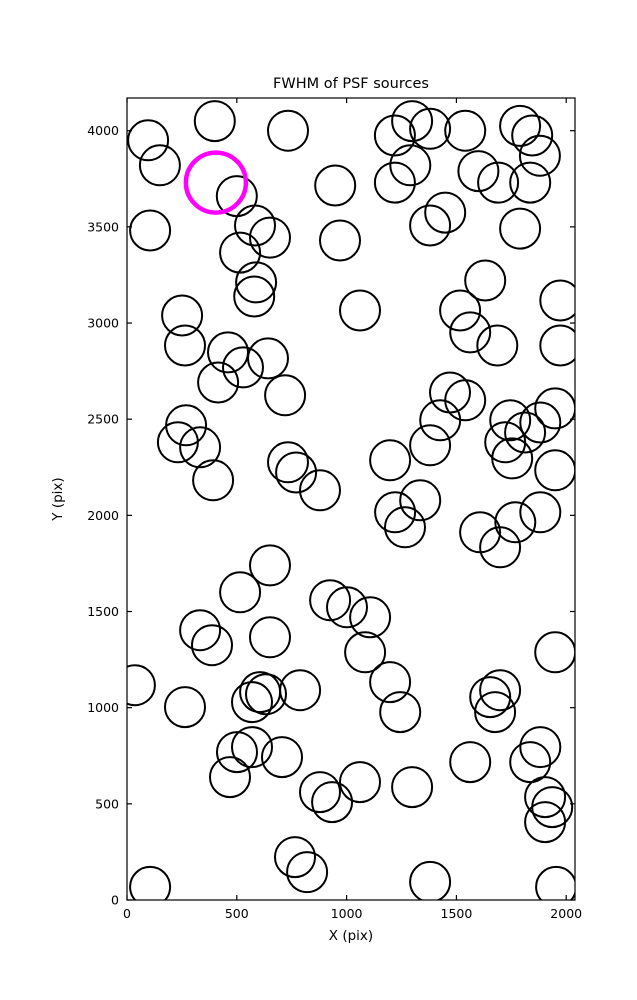 The height and width of the screenshot is (1000, 637). What do you see at coordinates (457, 913) in the screenshot?
I see `x-tick-label: 1500` at bounding box center [457, 913].